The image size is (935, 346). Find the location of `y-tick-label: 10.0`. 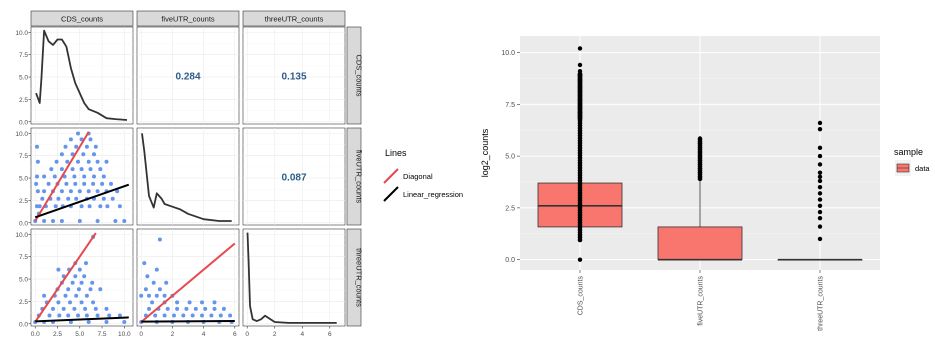

y-tick-label: 10.0 is located at coordinates (21, 33).